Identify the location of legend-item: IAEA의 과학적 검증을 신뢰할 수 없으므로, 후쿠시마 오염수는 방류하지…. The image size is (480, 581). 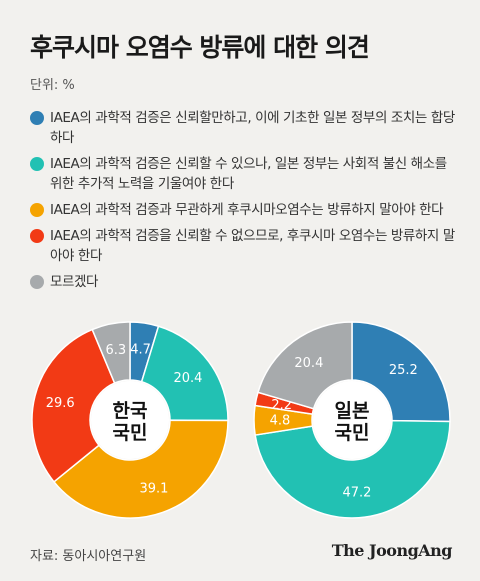
(245, 246).